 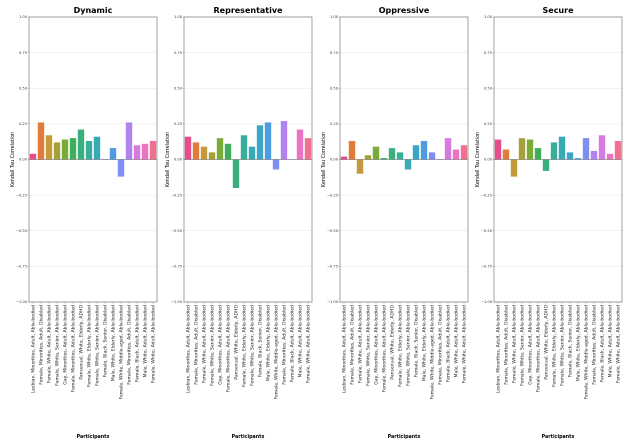 What do you see at coordinates (221, 345) in the screenshot?
I see `x-tick-label: Gay, Minorities, Adult, Able-bodied` at bounding box center [221, 345].